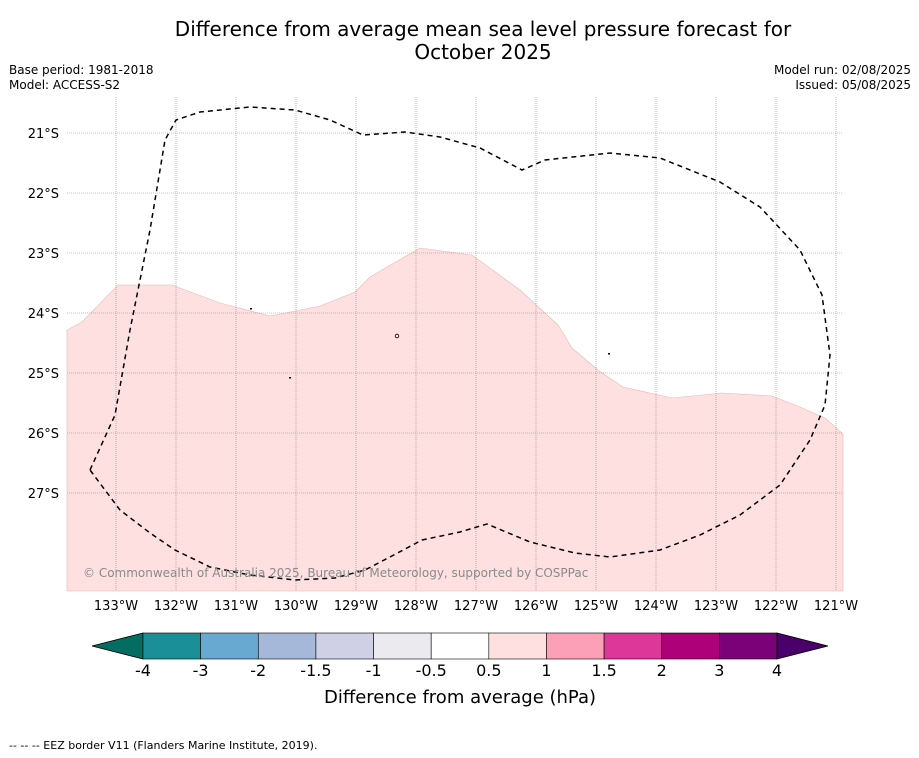 The height and width of the screenshot is (758, 919). Describe the element at coordinates (777, 670) in the screenshot. I see `colorbar-tick-label: 4` at that location.